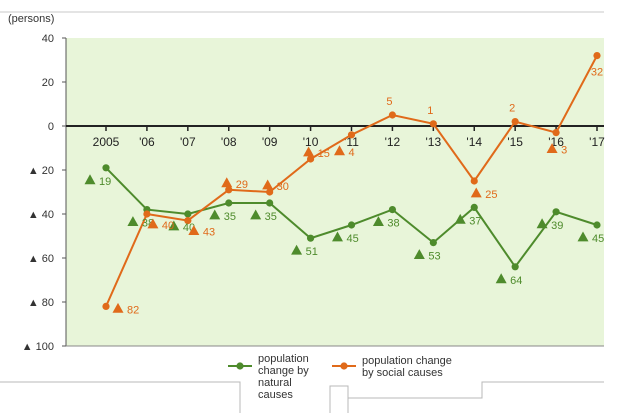 Image resolution: width=624 pixels, height=418 pixels. I want to click on legend-marker-social, so click(344, 366).